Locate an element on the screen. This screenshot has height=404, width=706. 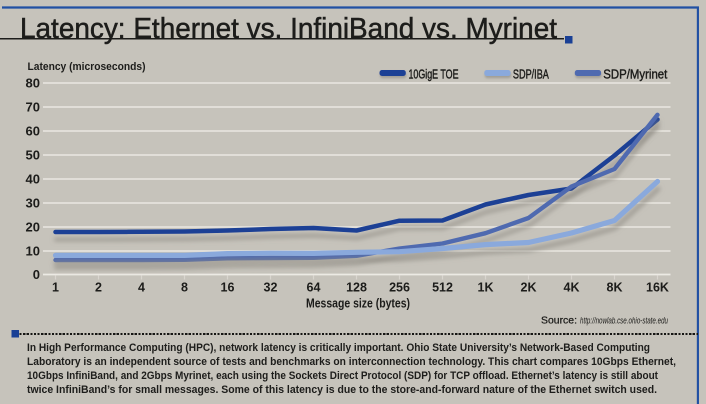
svg-text: 40 is located at coordinates (33, 179).